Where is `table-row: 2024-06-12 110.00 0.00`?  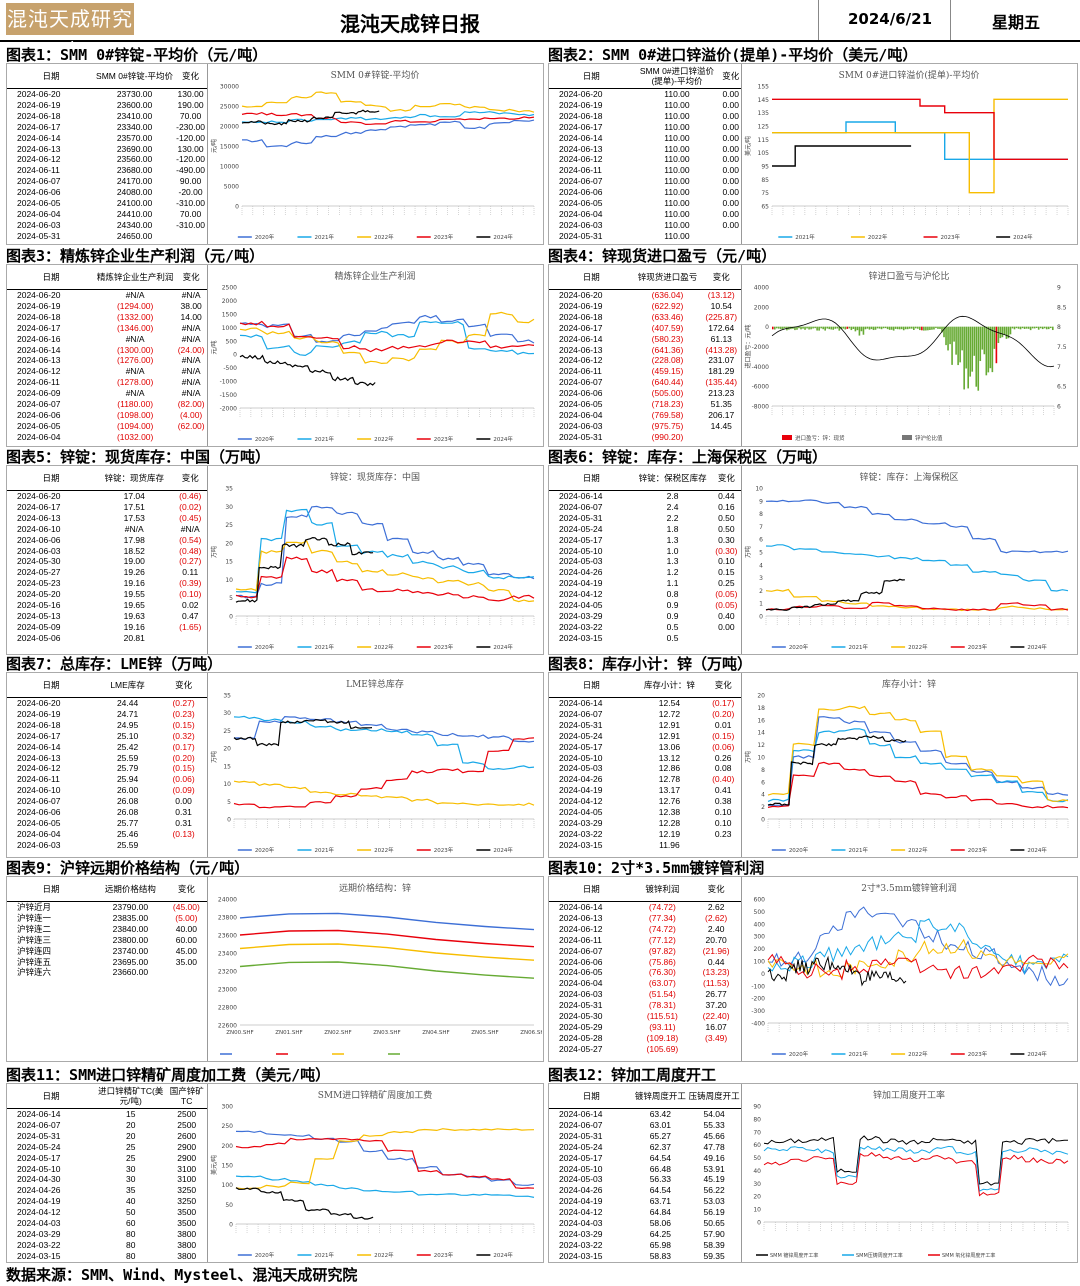 table-row: 2024-06-12 110.00 0.00 is located at coordinates (645, 159).